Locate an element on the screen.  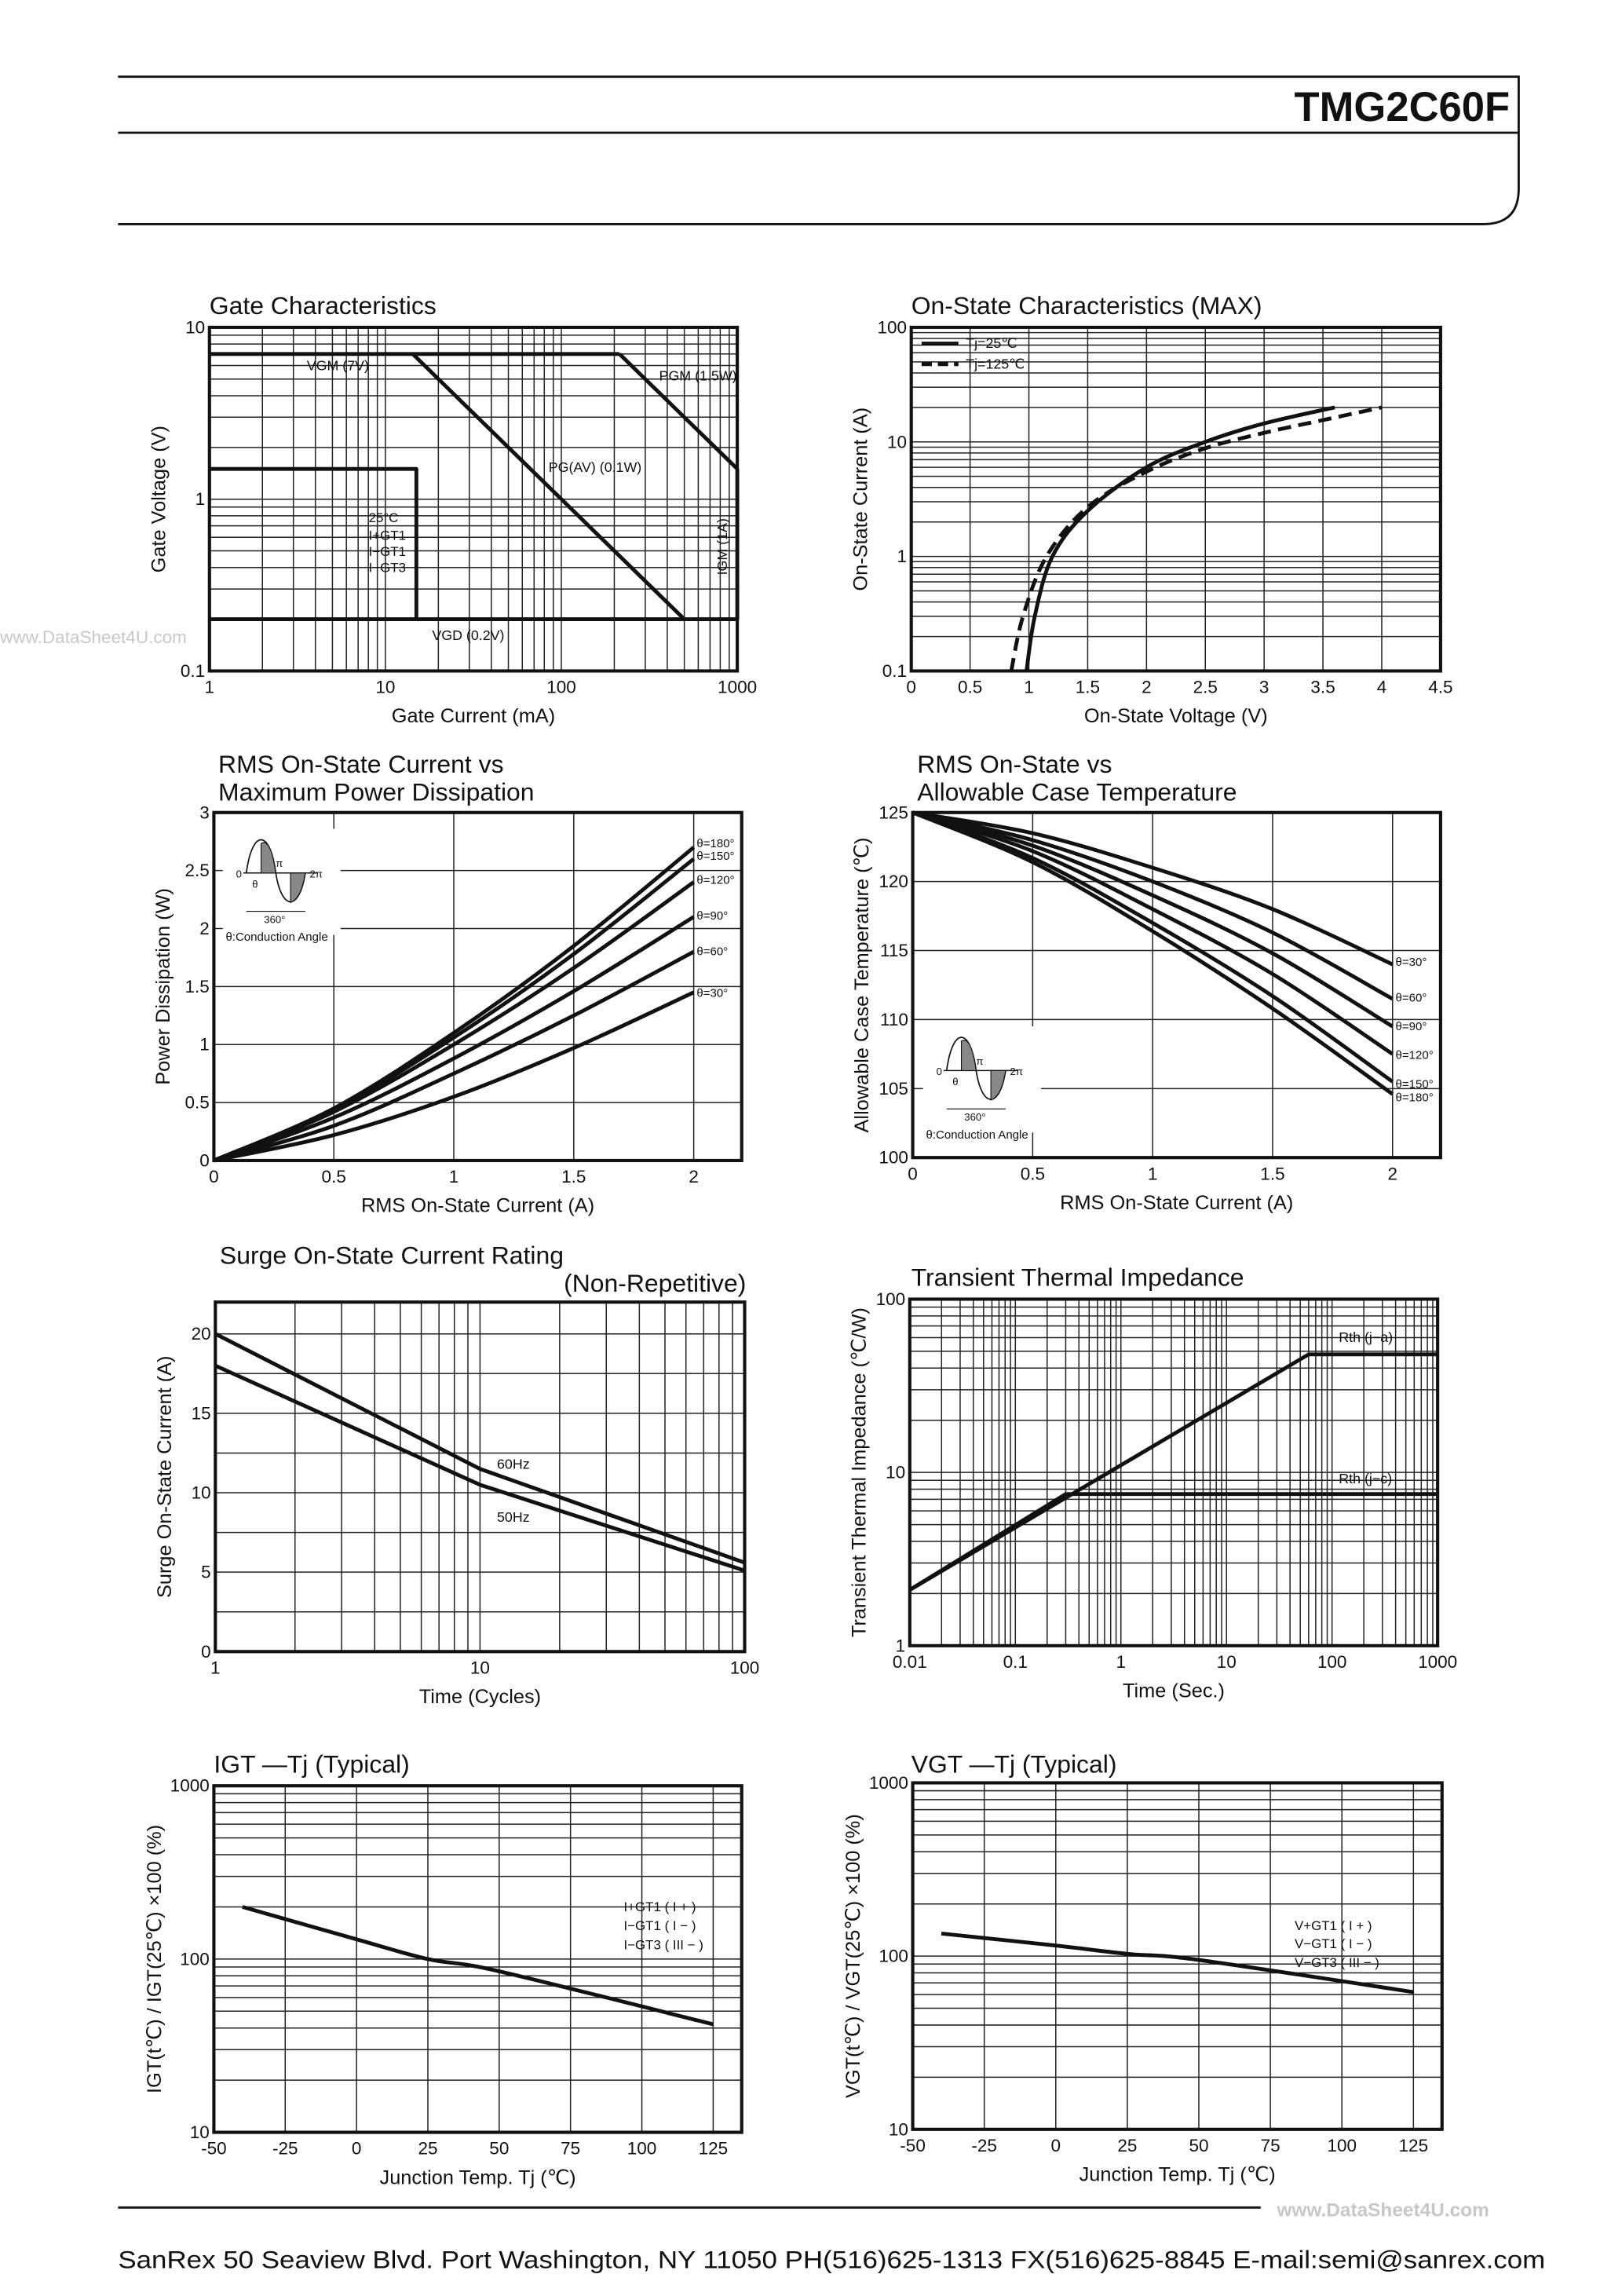
y-tick-label: 2 is located at coordinates (204, 928).